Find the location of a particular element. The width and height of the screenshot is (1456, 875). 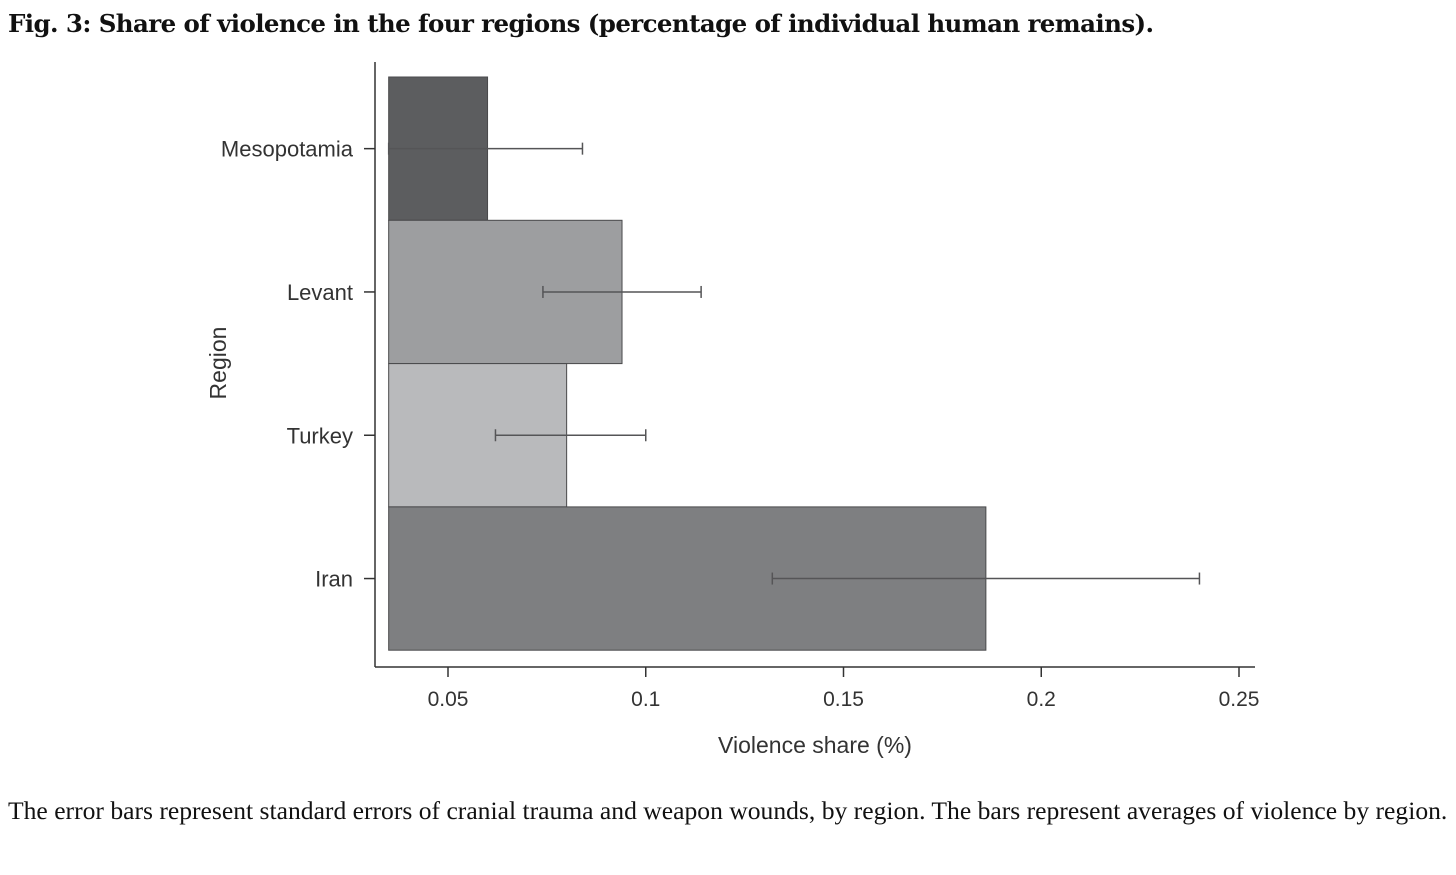

y-tick-label-iran: Iran is located at coordinates (334, 579).